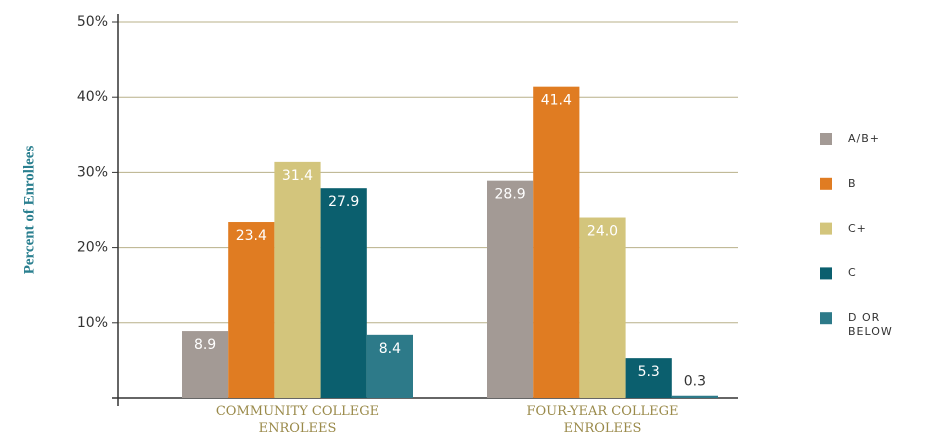 This screenshot has height=439, width=951. What do you see at coordinates (92, 248) in the screenshot?
I see `y-tick-label: 20%` at bounding box center [92, 248].